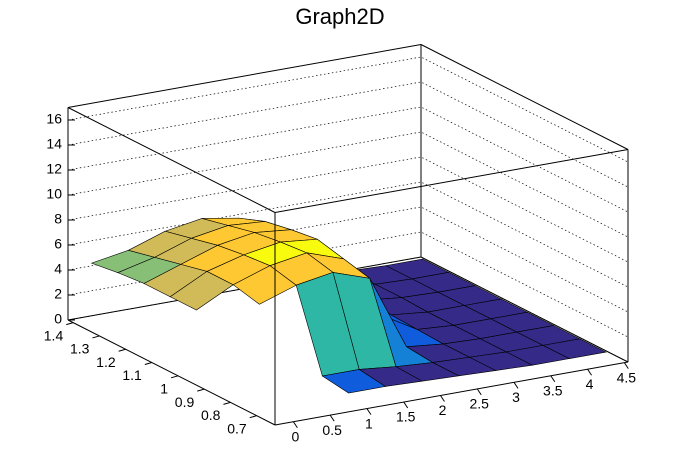 This screenshot has height=472, width=696. What do you see at coordinates (58, 244) in the screenshot?
I see `z-tick-label: 6` at bounding box center [58, 244].